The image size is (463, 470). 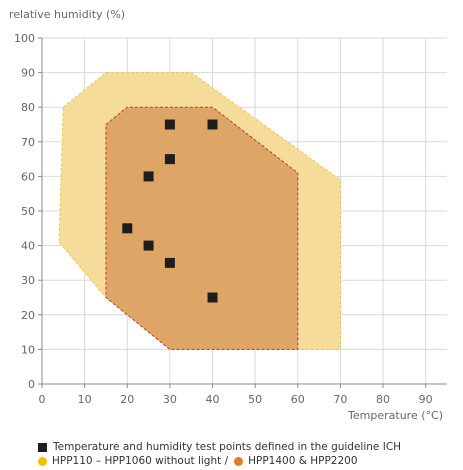 What do you see at coordinates (140, 461) in the screenshot?
I see `legend-region1-label: HPP110 – HPP1060 without light /` at bounding box center [140, 461].